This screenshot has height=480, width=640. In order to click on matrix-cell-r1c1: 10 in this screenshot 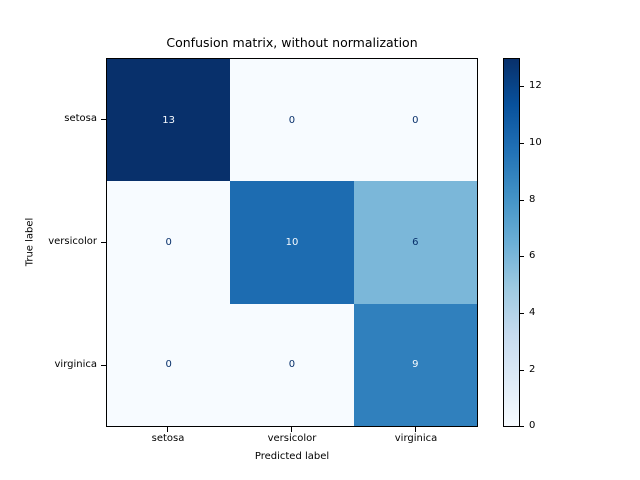, I will do `click(292, 242)`.